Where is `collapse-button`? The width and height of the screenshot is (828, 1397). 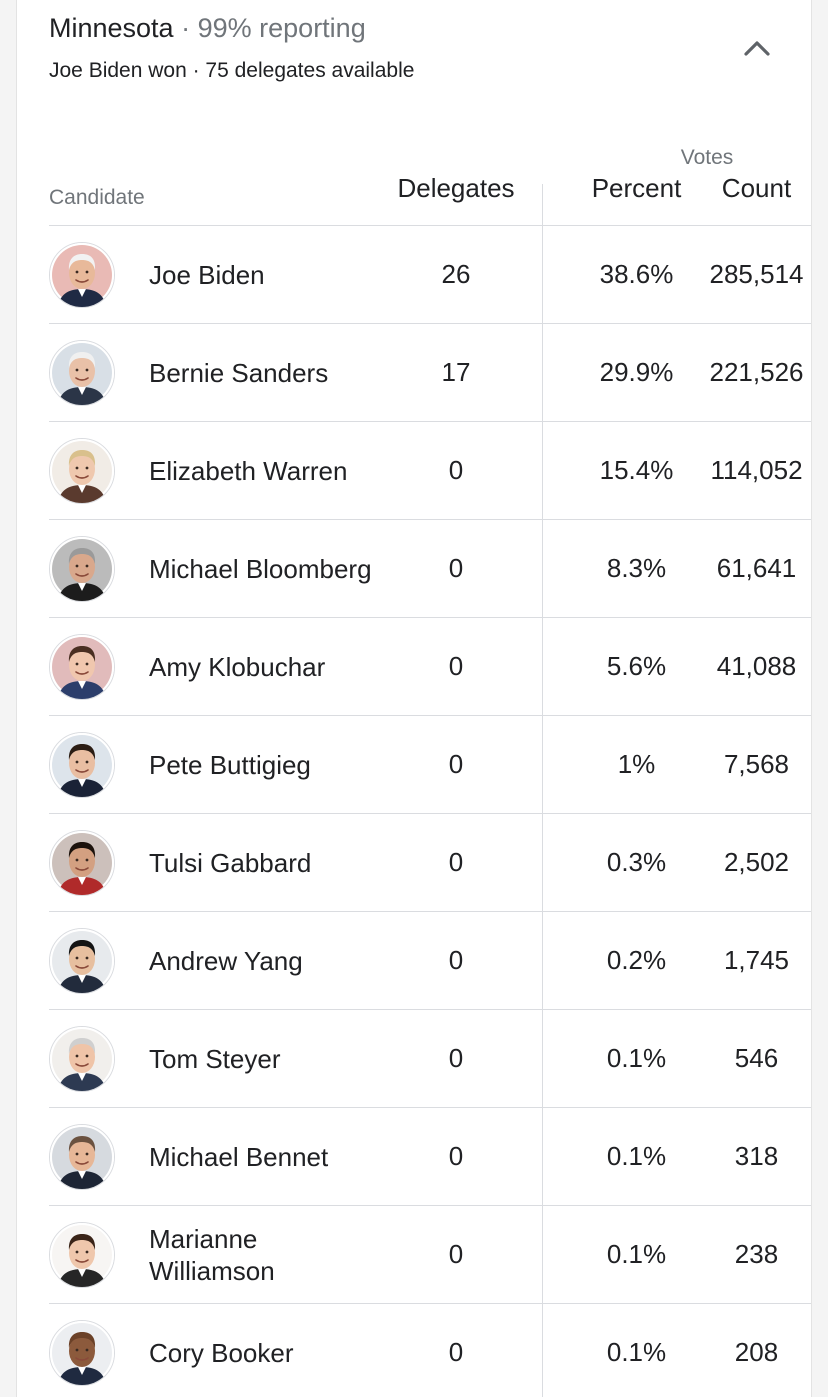
collapse-button is located at coordinates (757, 48).